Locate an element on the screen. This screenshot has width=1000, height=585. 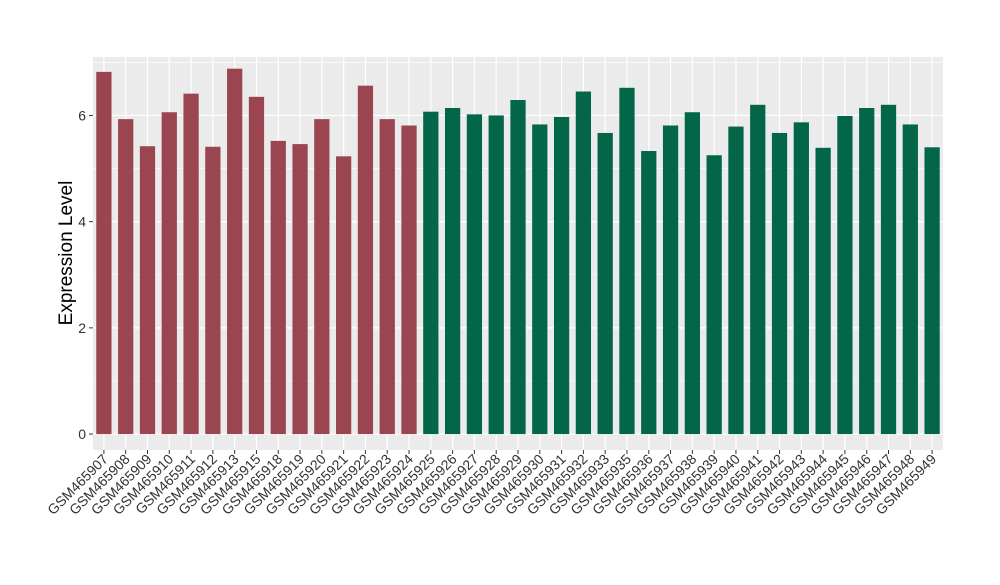
y-tick-label: 4 is located at coordinates (82, 222).